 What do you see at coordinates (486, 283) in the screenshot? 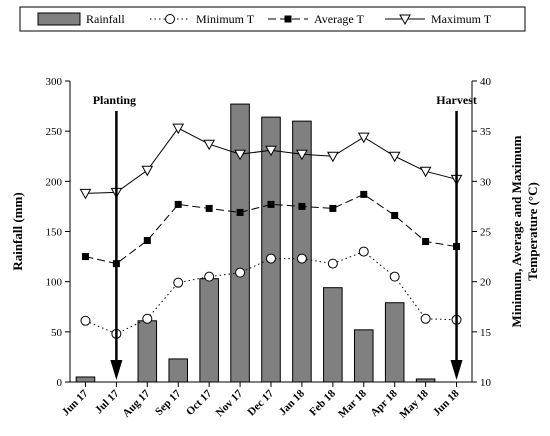
I see `y-right-tick-label: 20` at bounding box center [486, 283].